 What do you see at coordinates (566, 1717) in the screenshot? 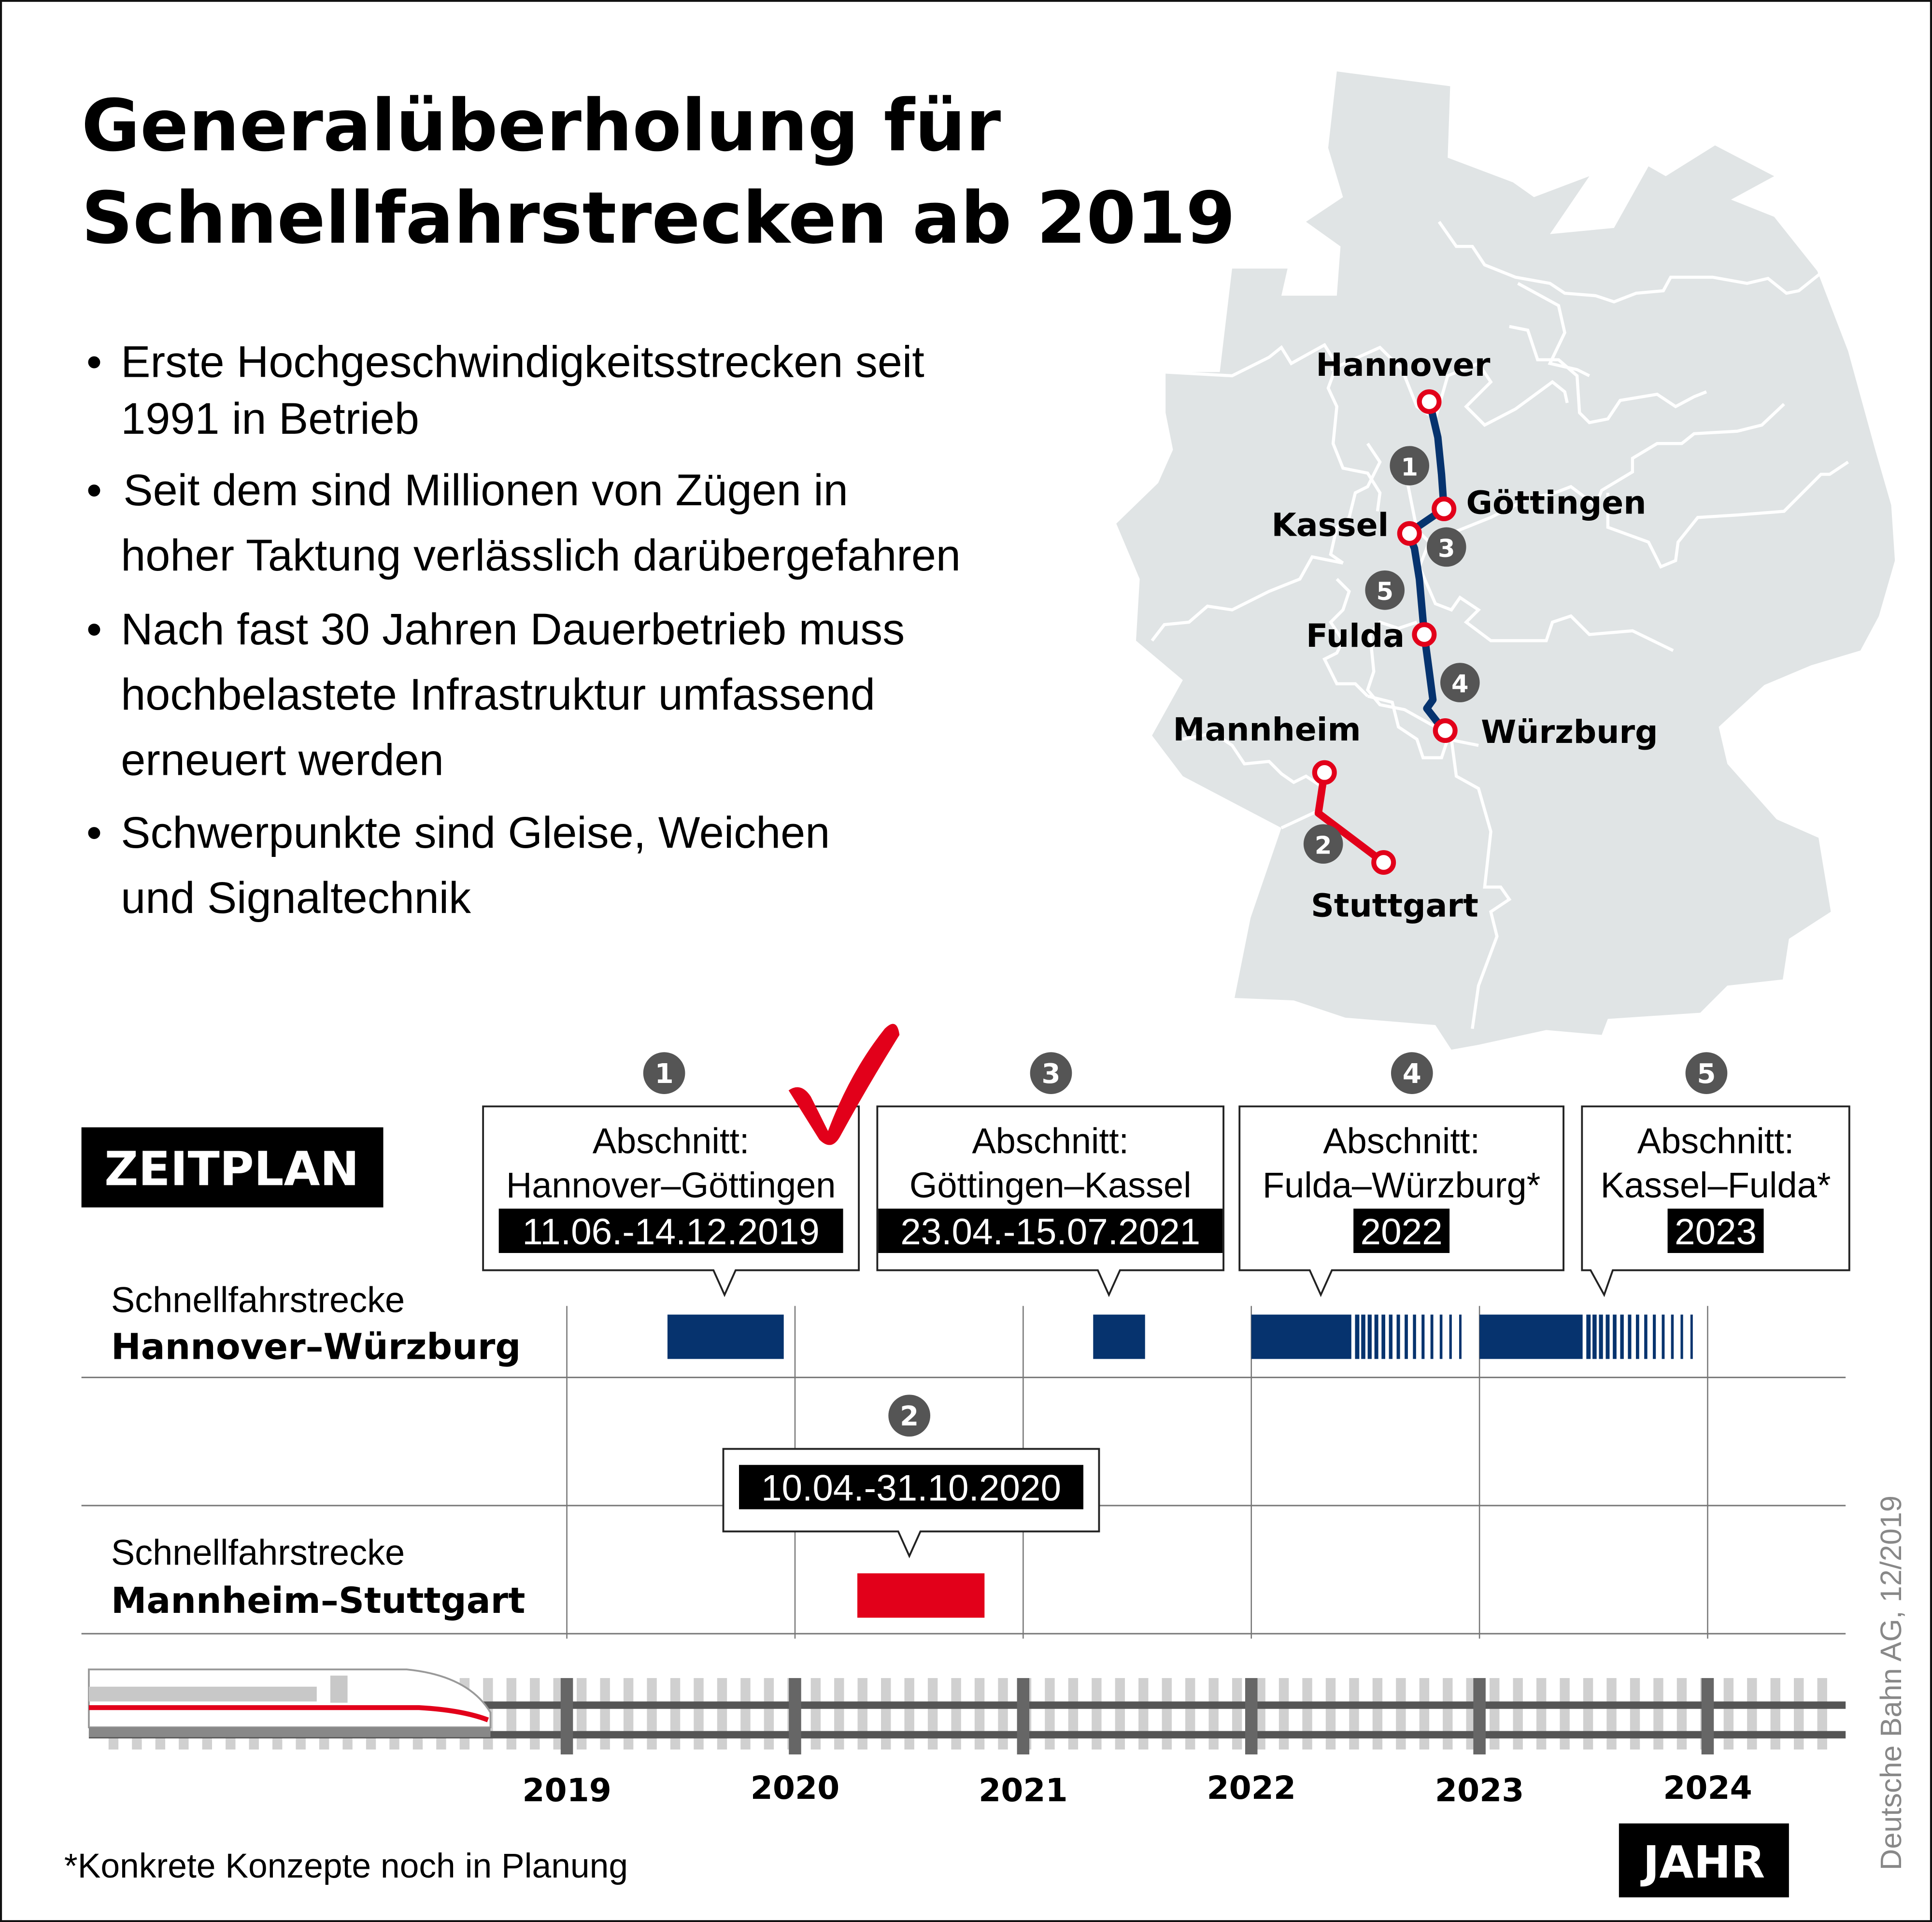
I see `year-tick-2019` at bounding box center [566, 1717].